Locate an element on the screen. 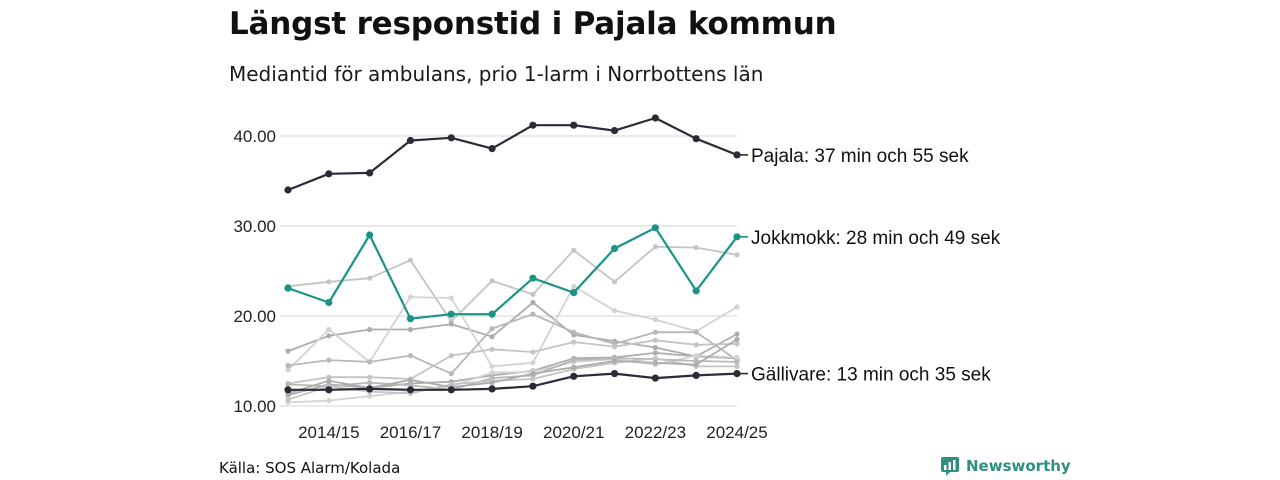 This screenshot has width=1280, height=480. series-pajala is located at coordinates (512, 154).